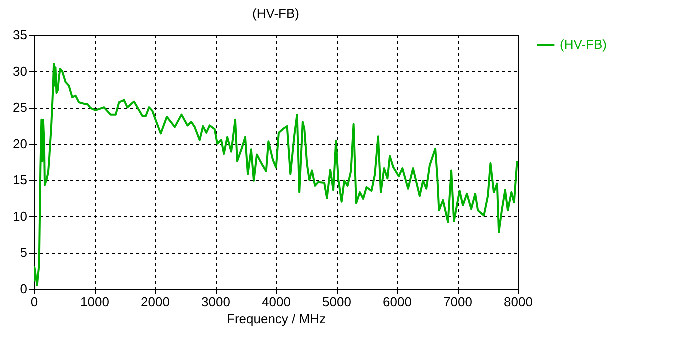 This screenshot has height=350, width=673. I want to click on x-tick-label: 4000, so click(276, 302).